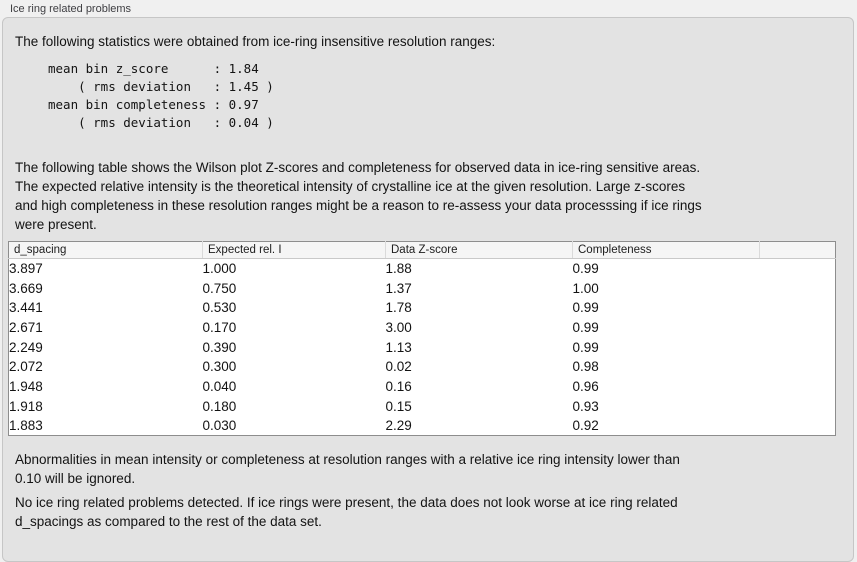  What do you see at coordinates (219, 347) in the screenshot?
I see `table-cell: 0.390` at bounding box center [219, 347].